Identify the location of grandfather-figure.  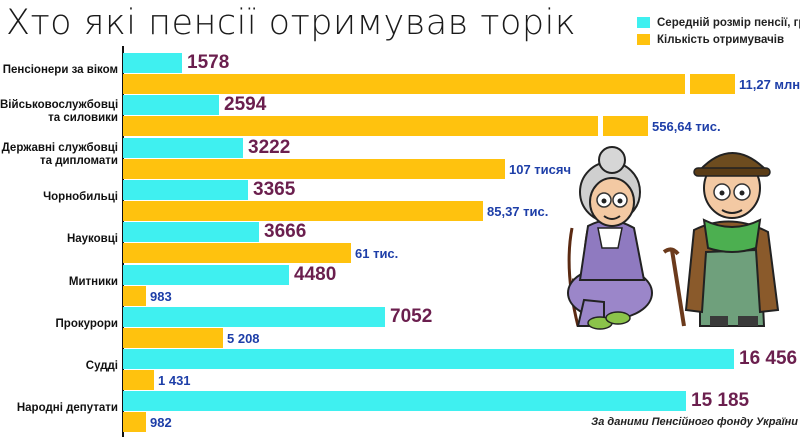
(721, 239).